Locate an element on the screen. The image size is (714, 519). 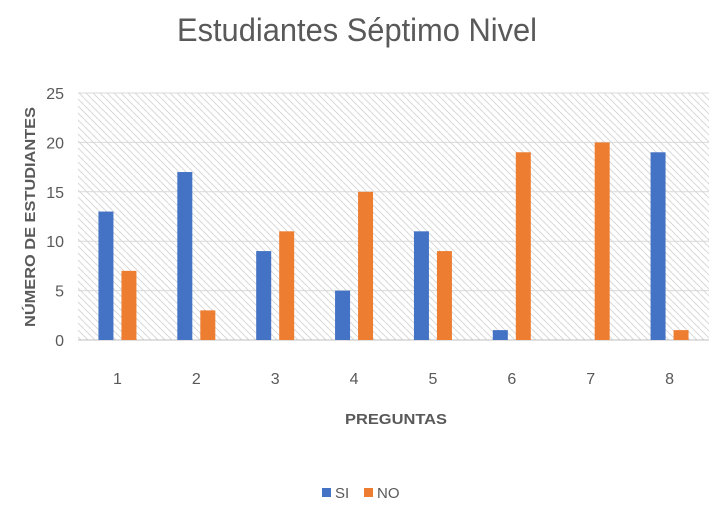
y-tick-label: 20 is located at coordinates (55, 143).